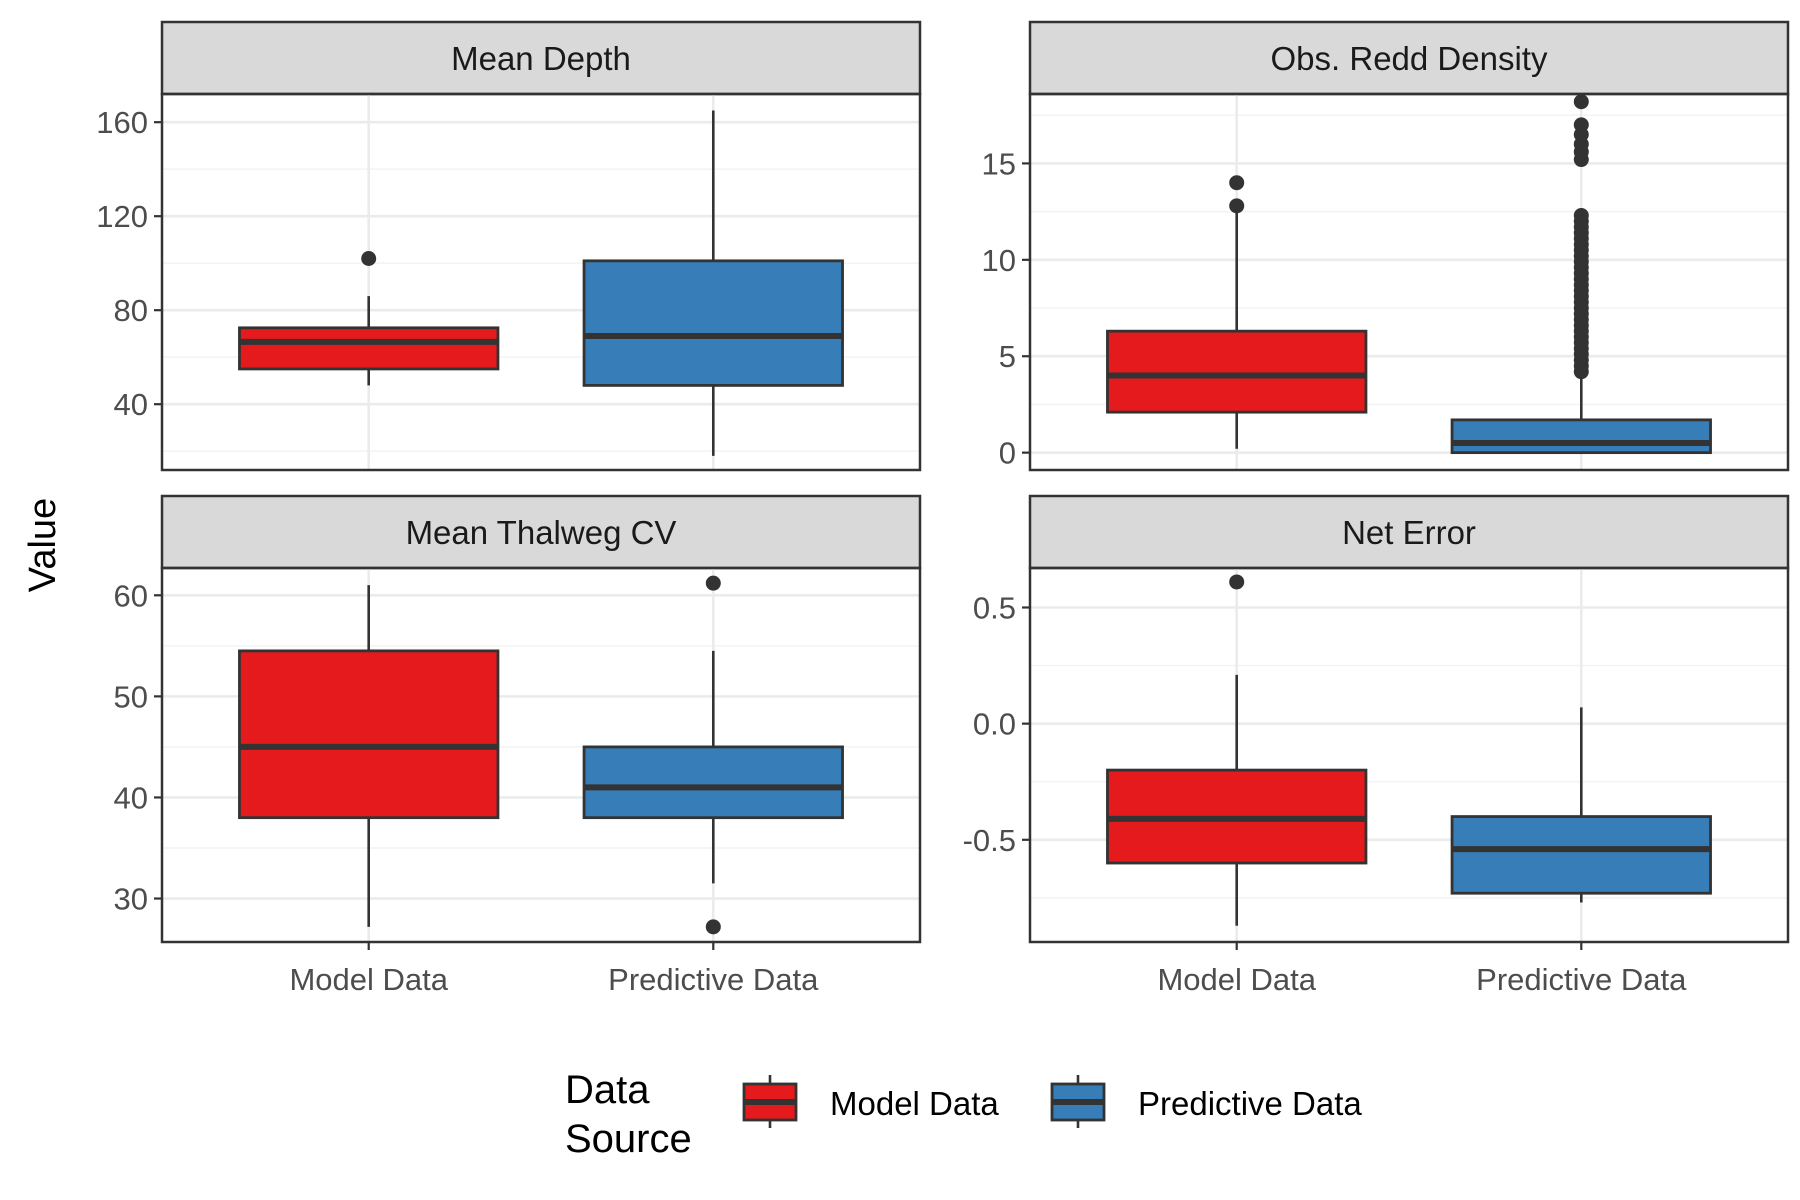 The height and width of the screenshot is (1200, 1800). Describe the element at coordinates (999, 260) in the screenshot. I see `y-tick-label: 10` at that location.